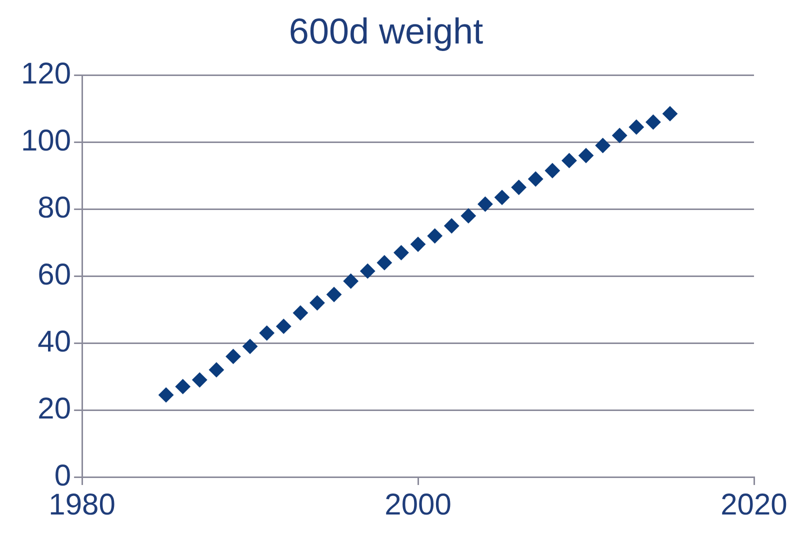 The height and width of the screenshot is (539, 802). I want to click on x-tick-label: 2020, so click(754, 505).